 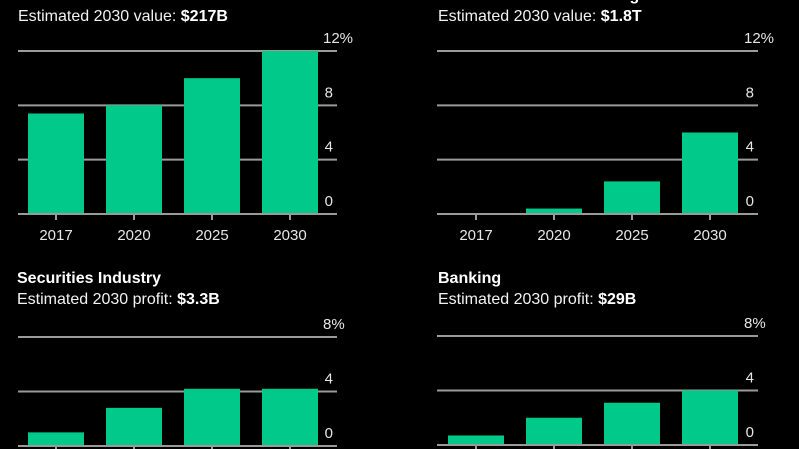 I want to click on chart-subtitle: Estimated 2030 profit: $3.3B, so click(x=118, y=300).